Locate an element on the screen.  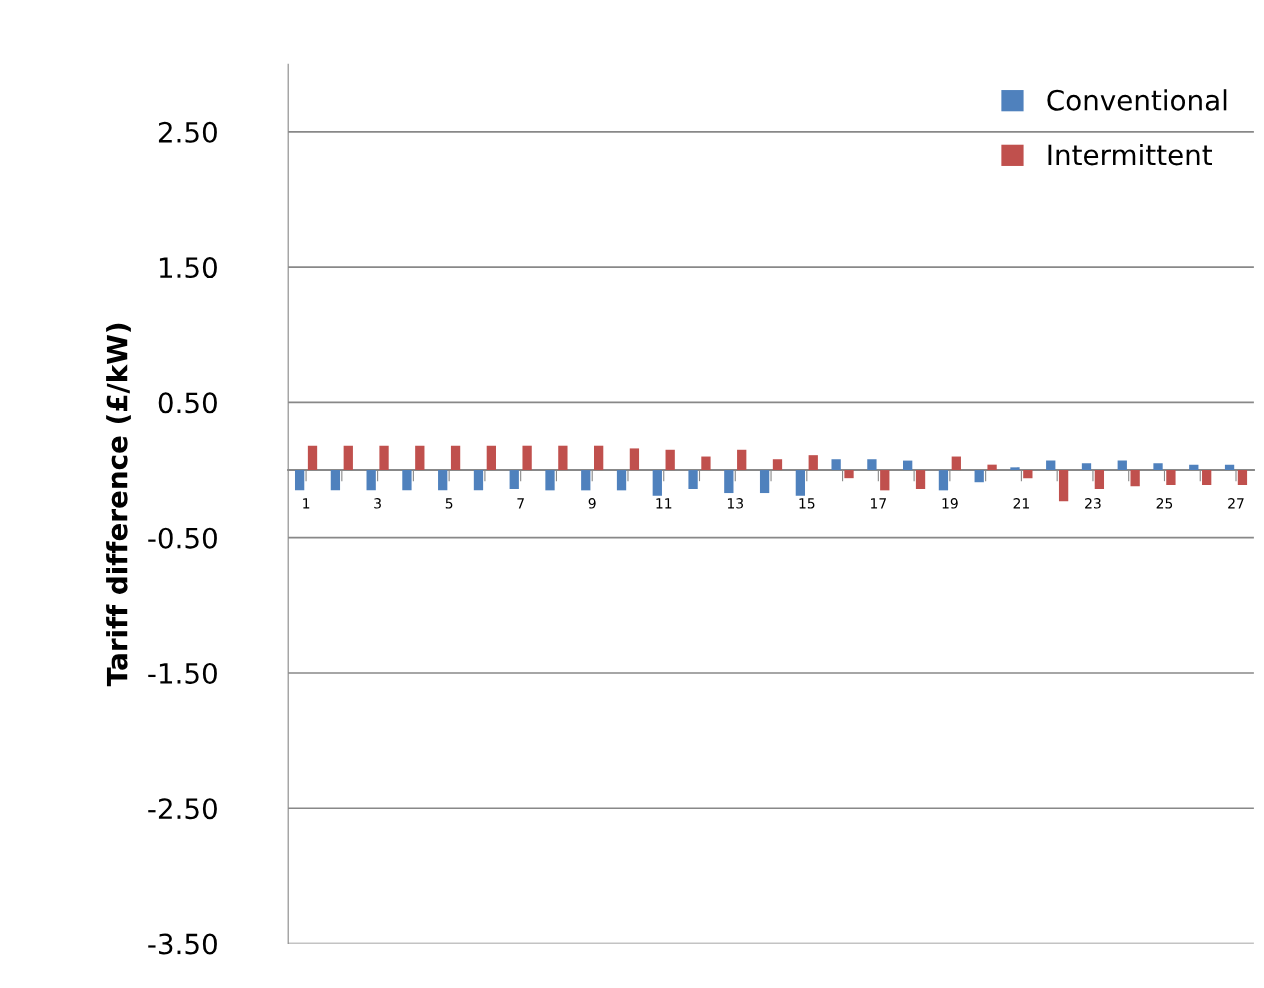
x-tick-label: 1 is located at coordinates (306, 503).